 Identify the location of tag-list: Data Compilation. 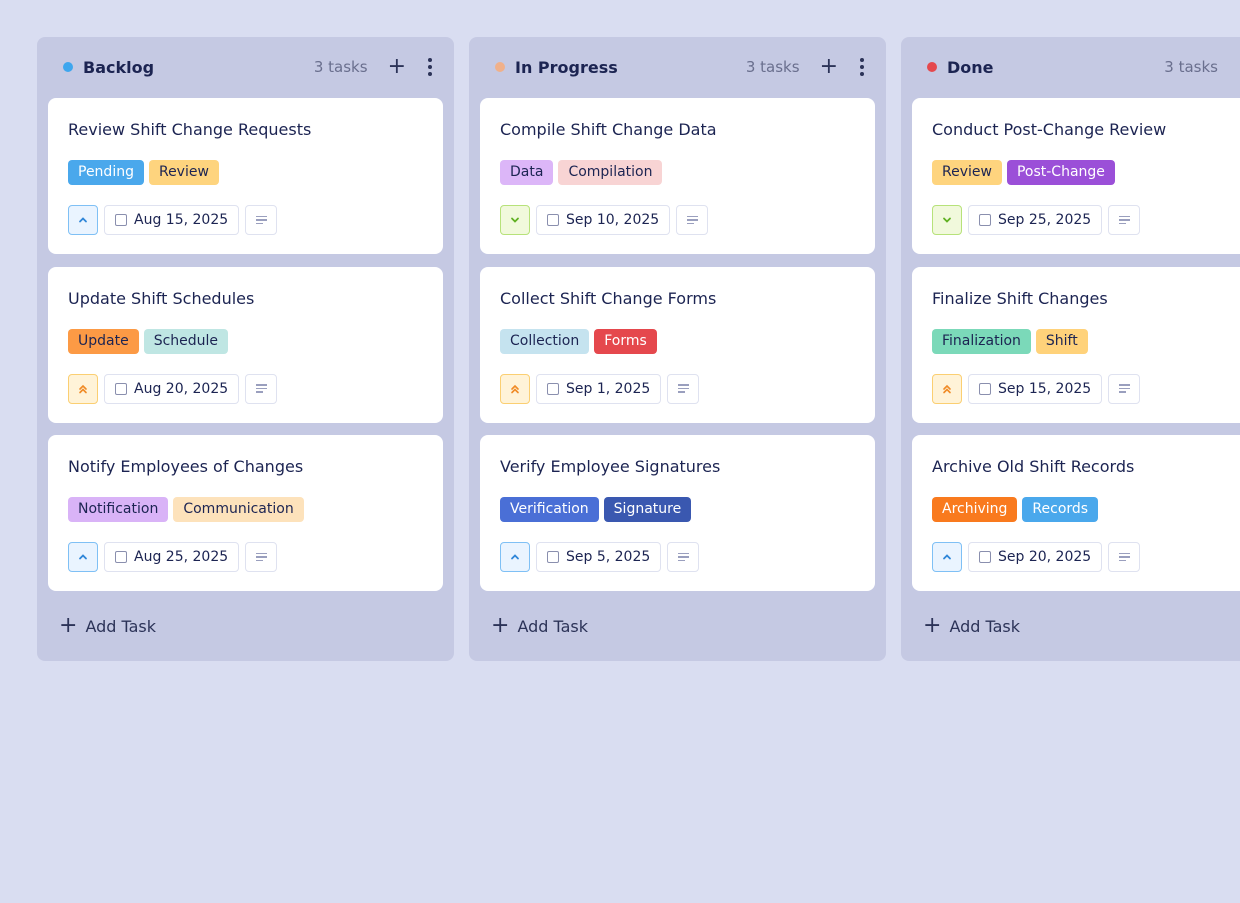
(581, 172).